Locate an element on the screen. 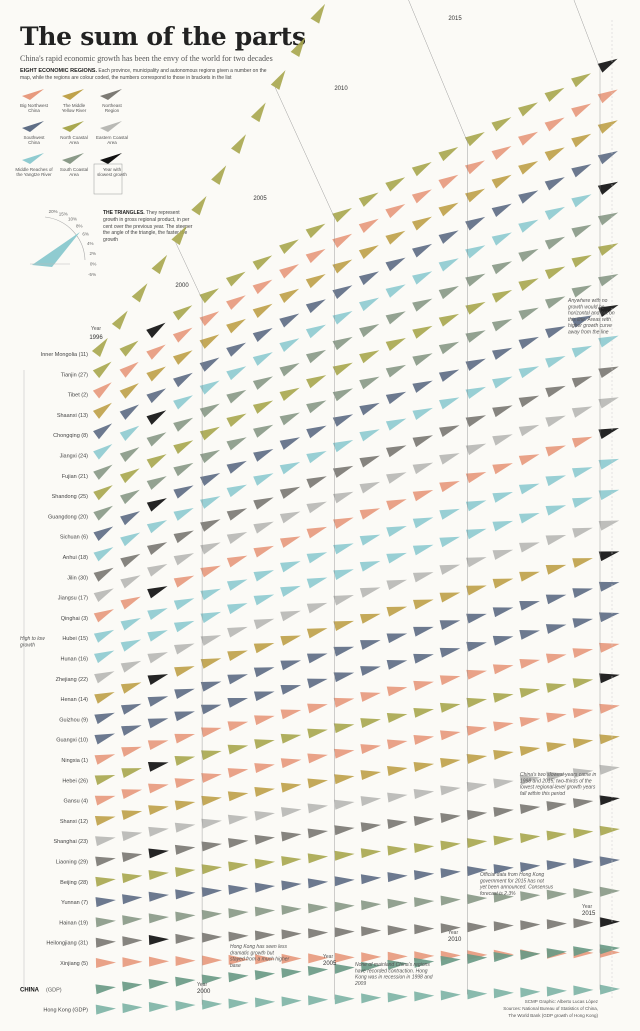  year-guide-line is located at coordinates (438, 497).